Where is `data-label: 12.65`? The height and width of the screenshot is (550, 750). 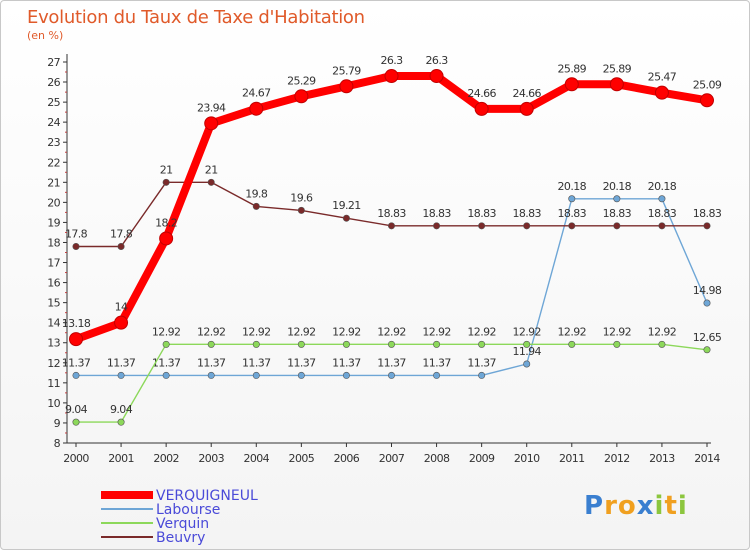
data-label: 12.65 is located at coordinates (707, 337).